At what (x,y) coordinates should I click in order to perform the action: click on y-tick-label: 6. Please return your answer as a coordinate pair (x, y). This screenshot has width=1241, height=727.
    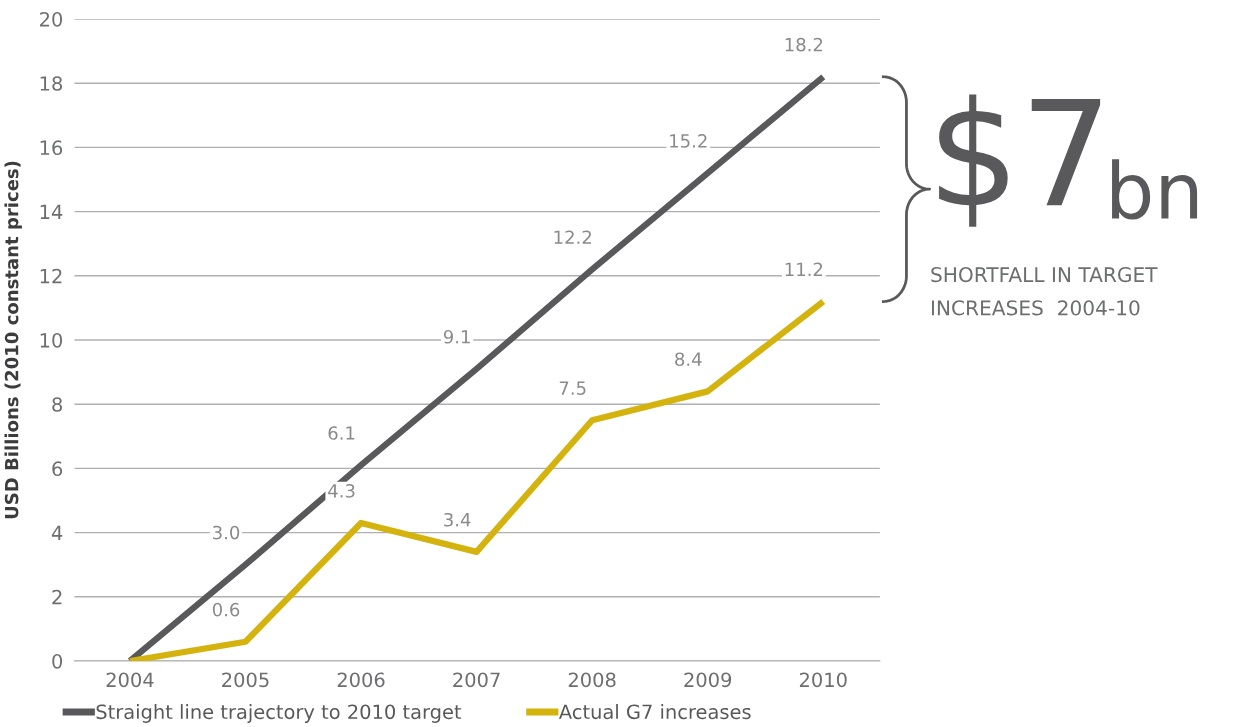
    Looking at the image, I should click on (57, 469).